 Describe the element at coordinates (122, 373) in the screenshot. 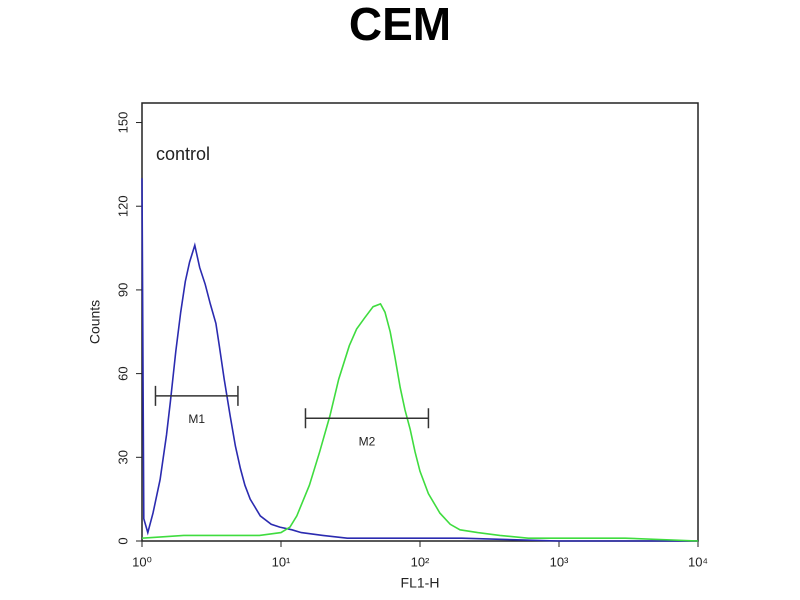

I see `y-tick-label: 60` at that location.